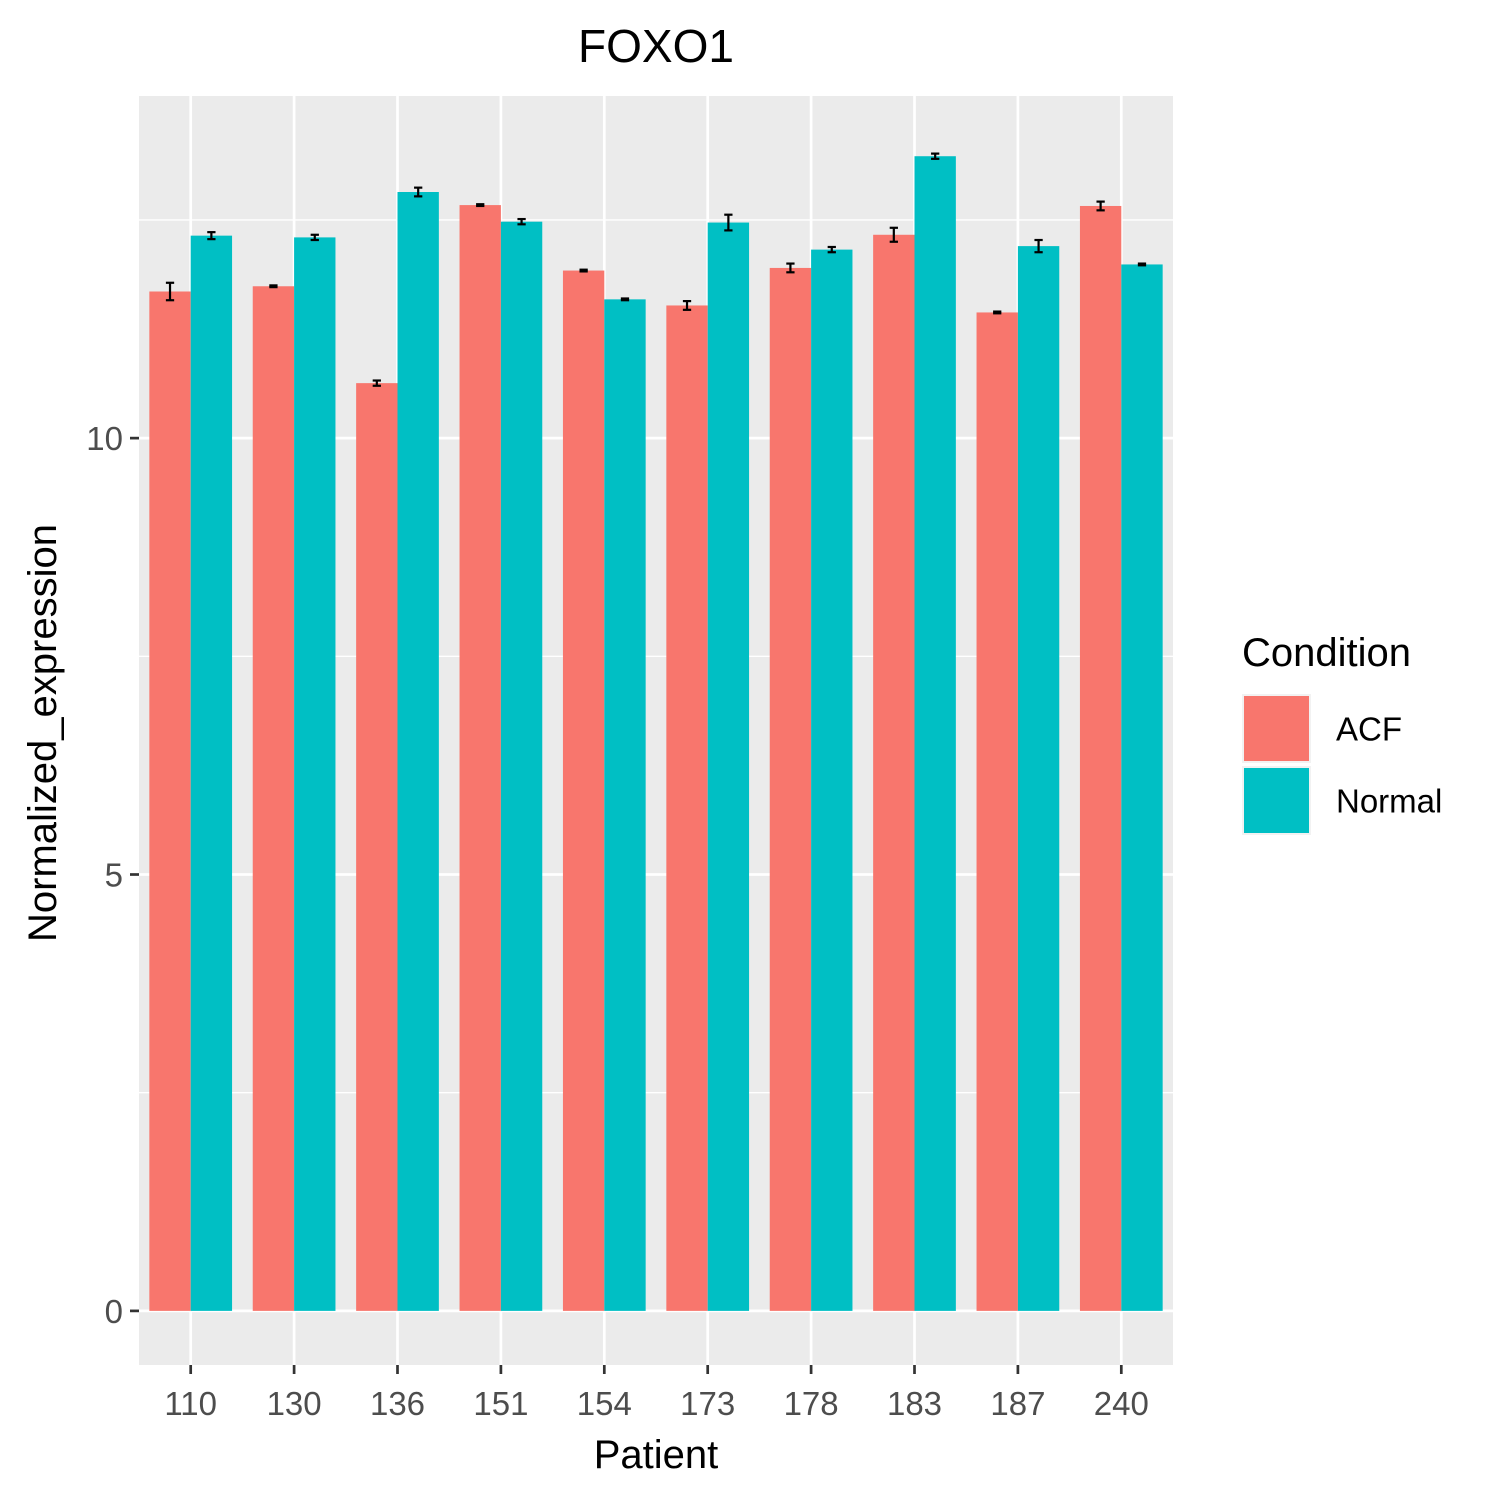 This screenshot has width=1500, height=1500. Describe the element at coordinates (604, 1403) in the screenshot. I see `x-tick-label-154: 154` at that location.